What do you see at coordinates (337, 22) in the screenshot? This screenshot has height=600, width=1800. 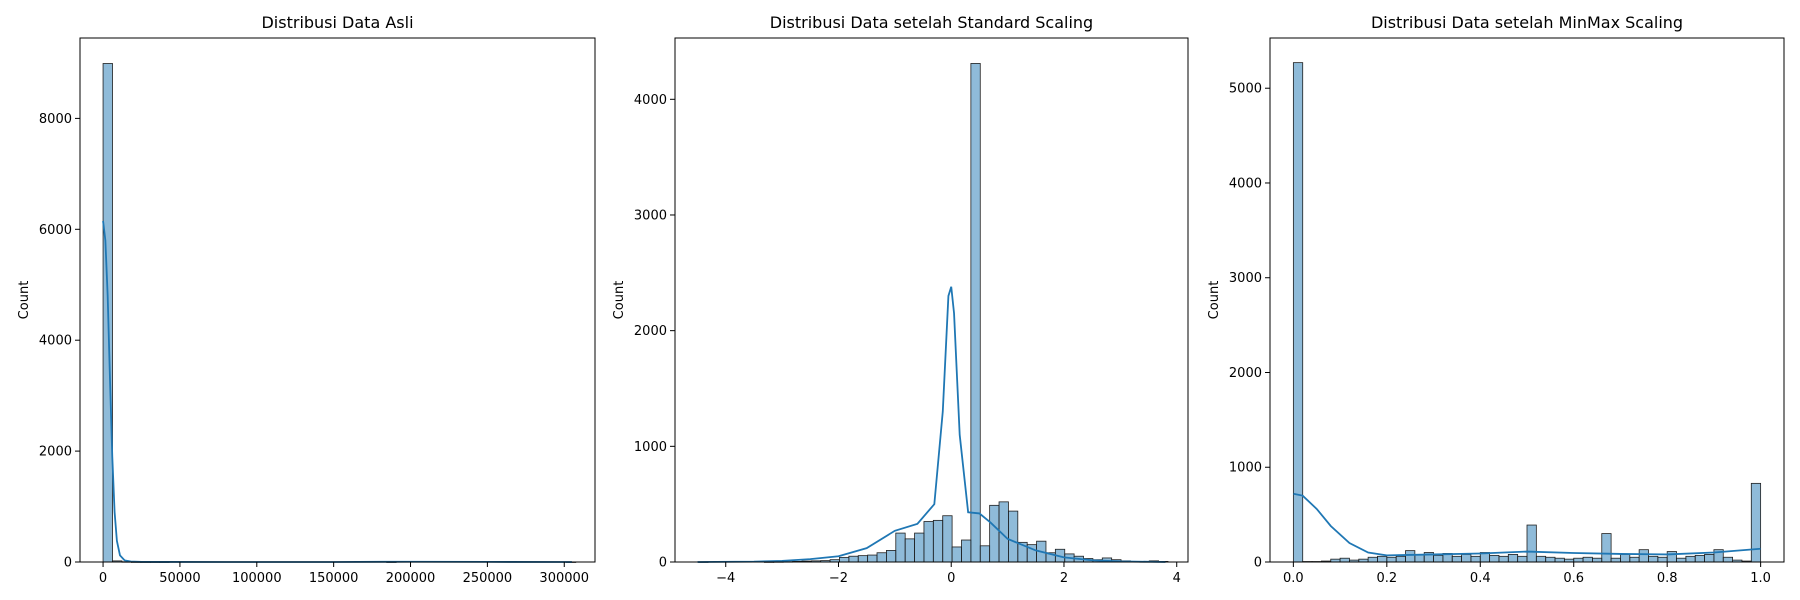 I see `chart-title: Distribusi Data Asli` at bounding box center [337, 22].